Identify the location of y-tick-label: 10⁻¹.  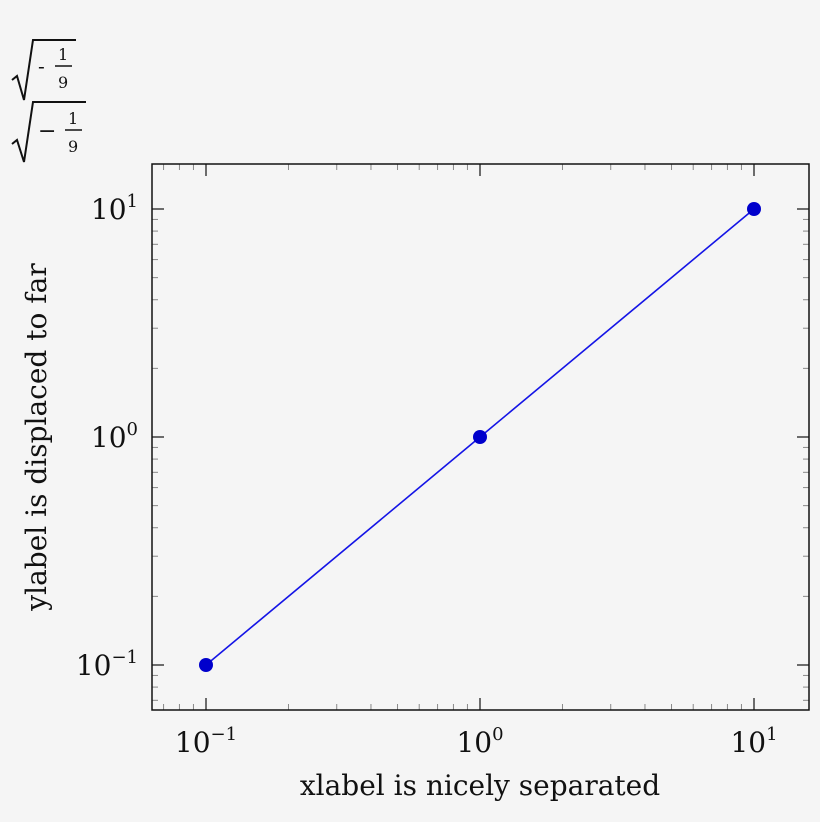
(107, 664).